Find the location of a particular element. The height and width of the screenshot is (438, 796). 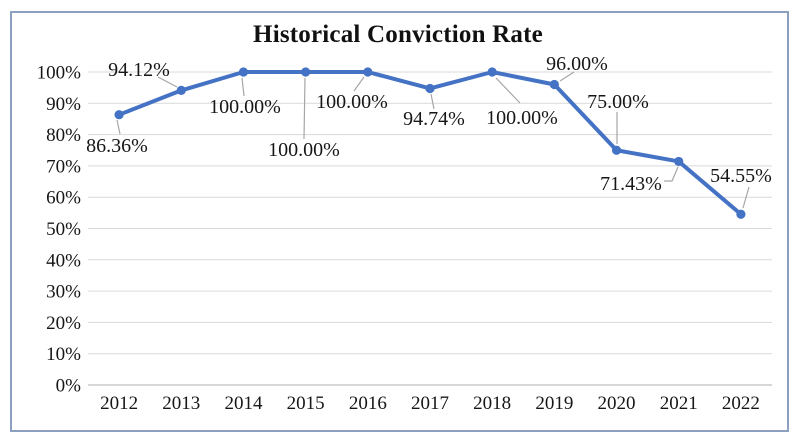

y-axis-tick-label: 20% is located at coordinates (63, 323).